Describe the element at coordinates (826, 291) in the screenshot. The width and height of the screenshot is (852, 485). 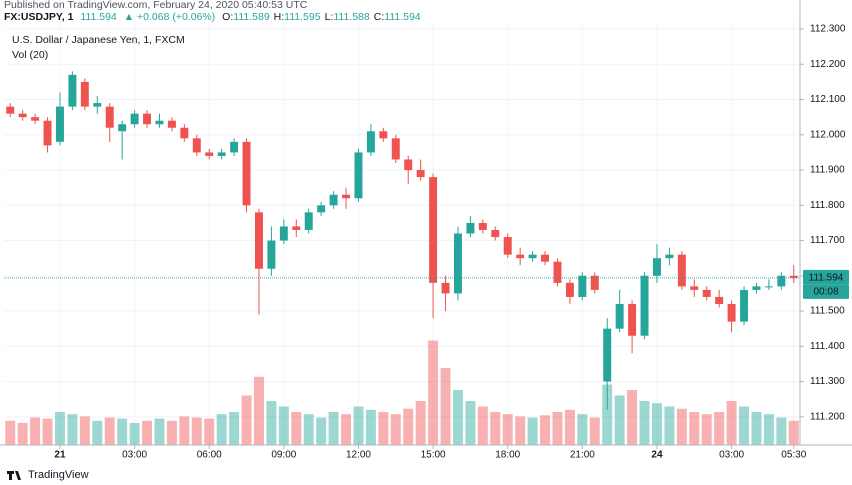
I see `countdown-box` at that location.